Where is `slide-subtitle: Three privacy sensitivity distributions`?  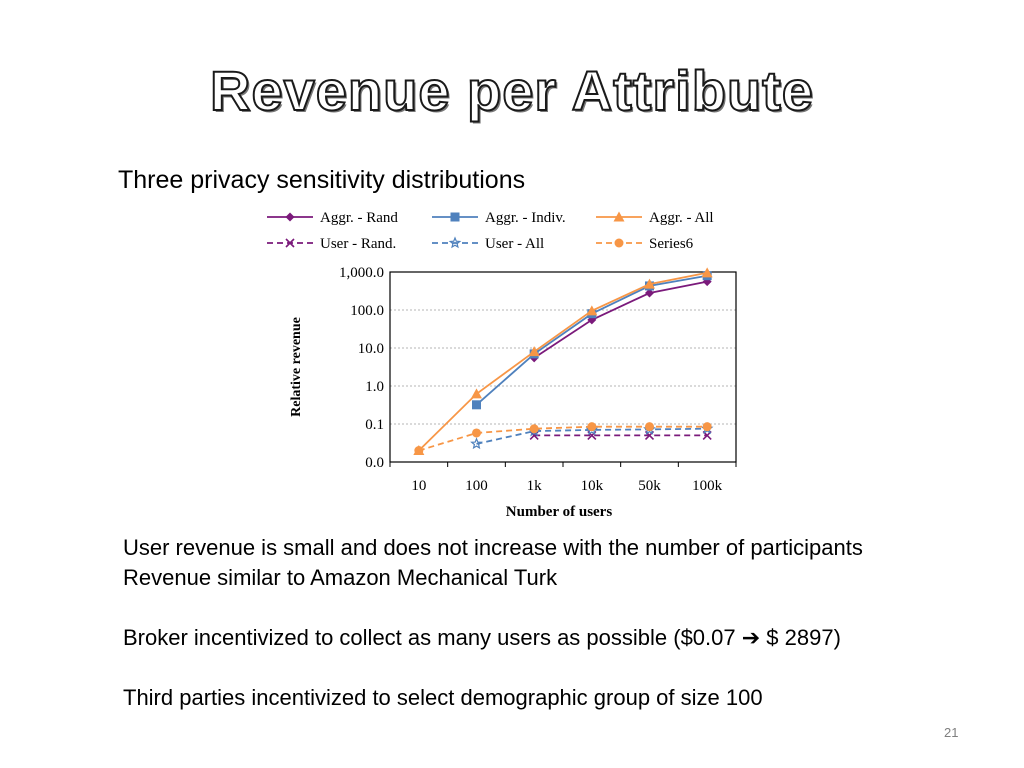 slide-subtitle: Three privacy sensitivity distributions is located at coordinates (322, 180).